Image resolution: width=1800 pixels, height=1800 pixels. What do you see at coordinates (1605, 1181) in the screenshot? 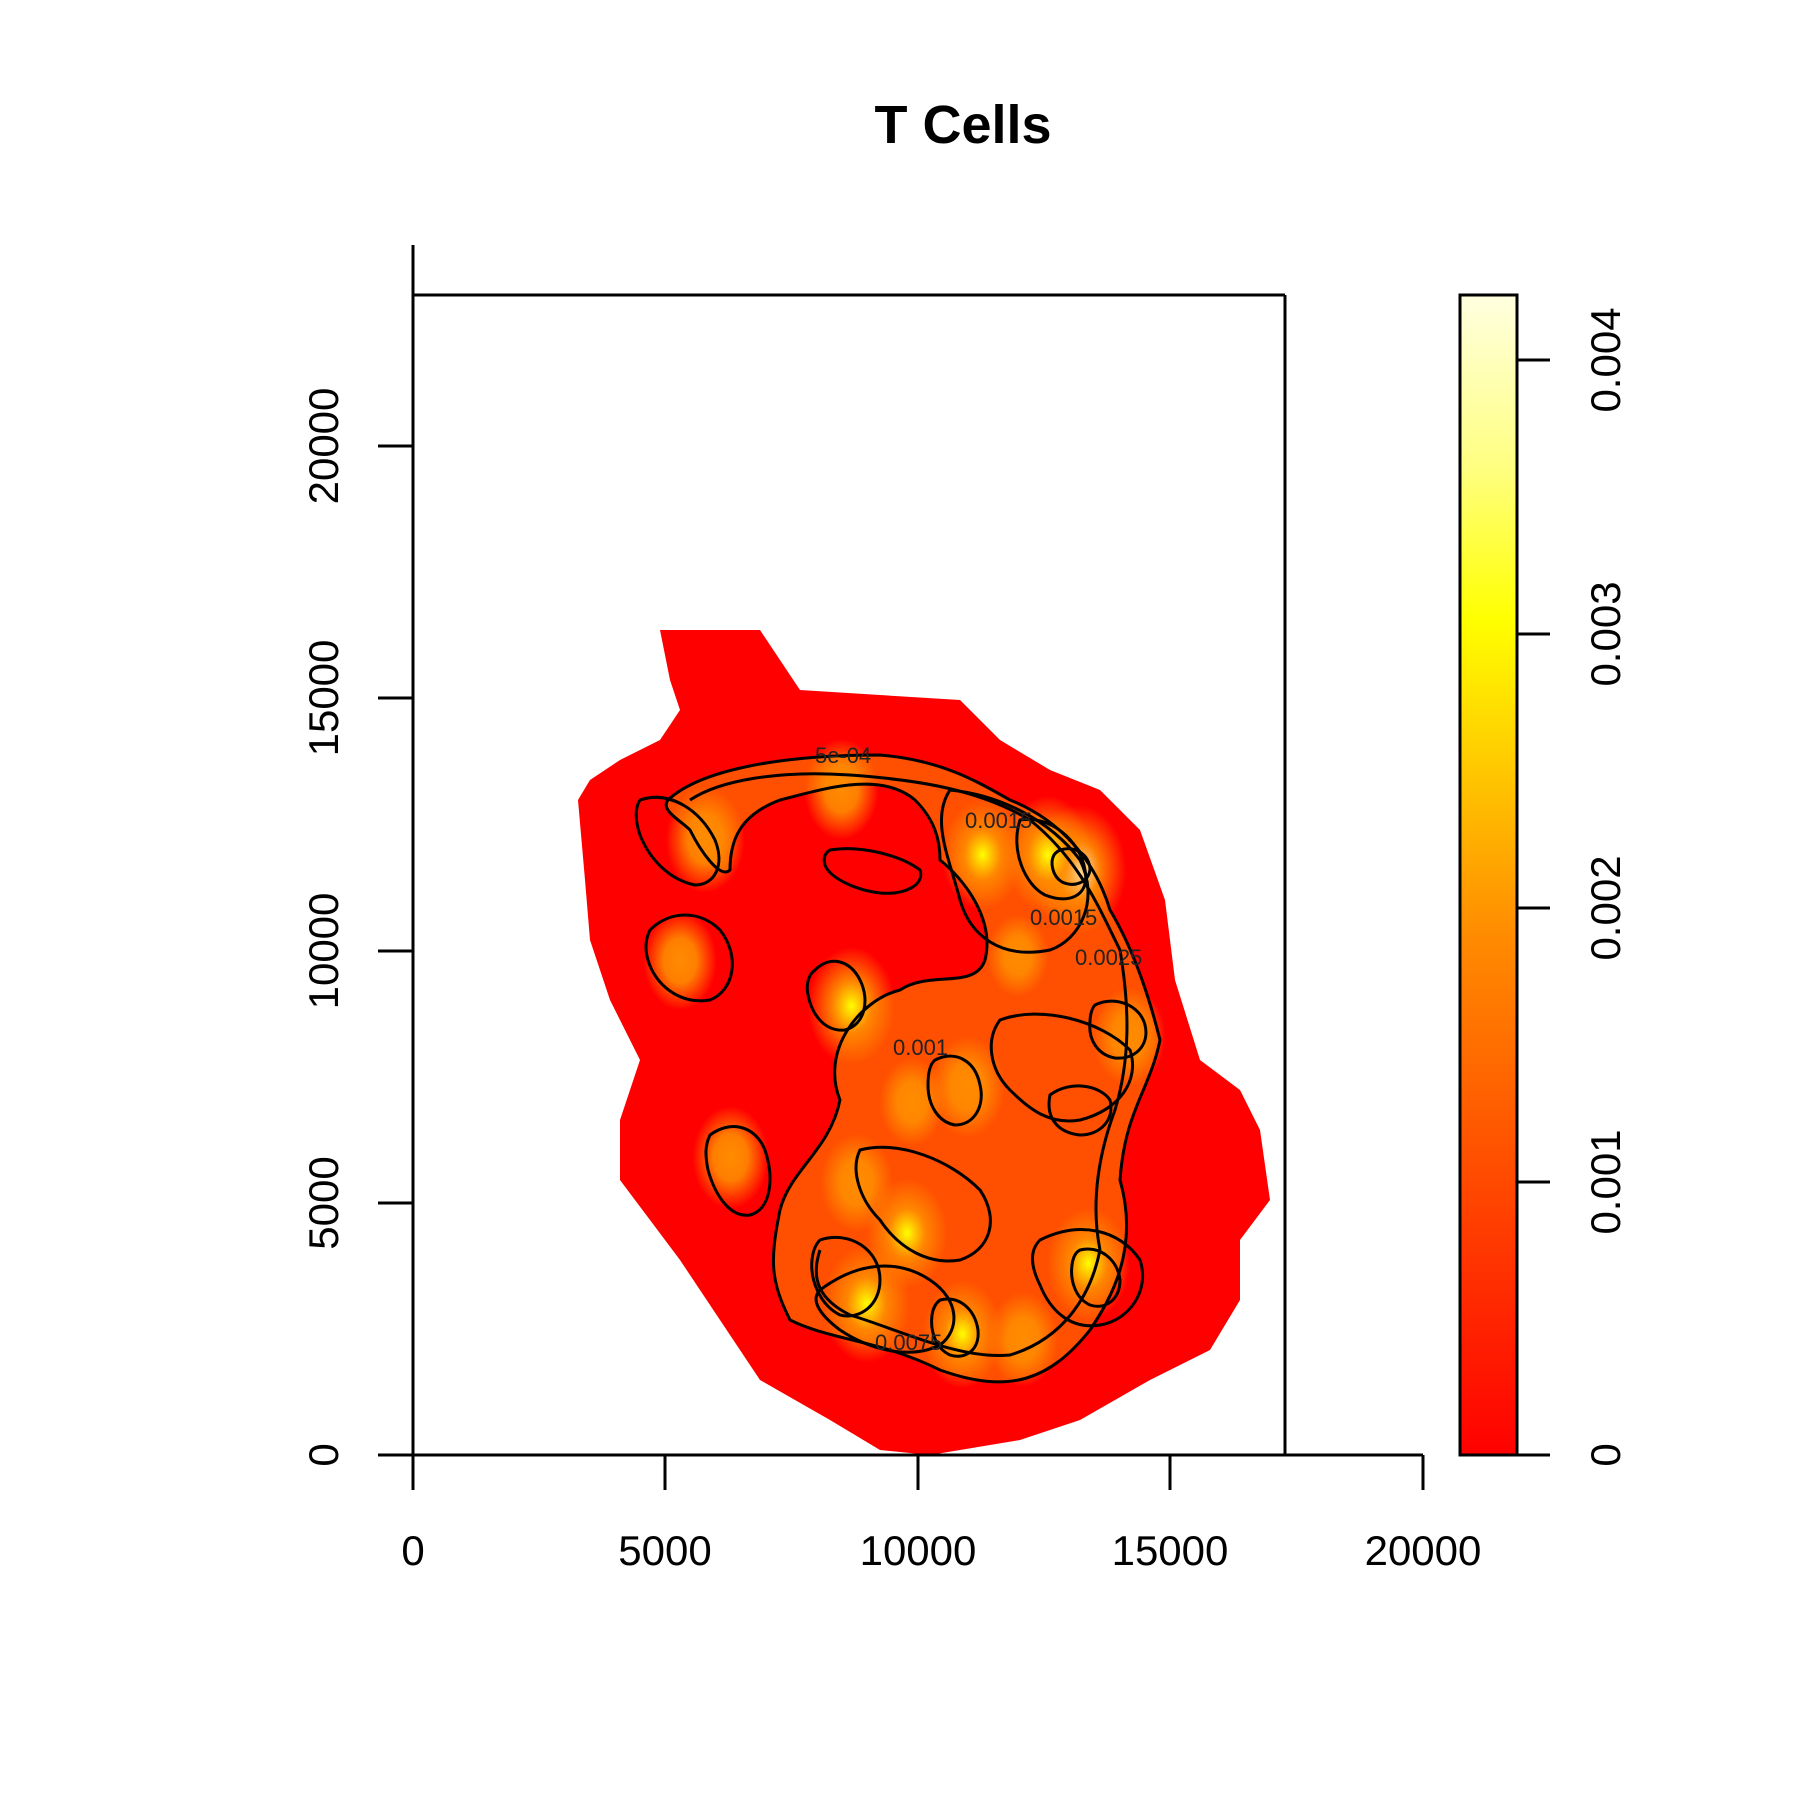
I see `colorbar-tick-label: 0.001` at bounding box center [1605, 1181].